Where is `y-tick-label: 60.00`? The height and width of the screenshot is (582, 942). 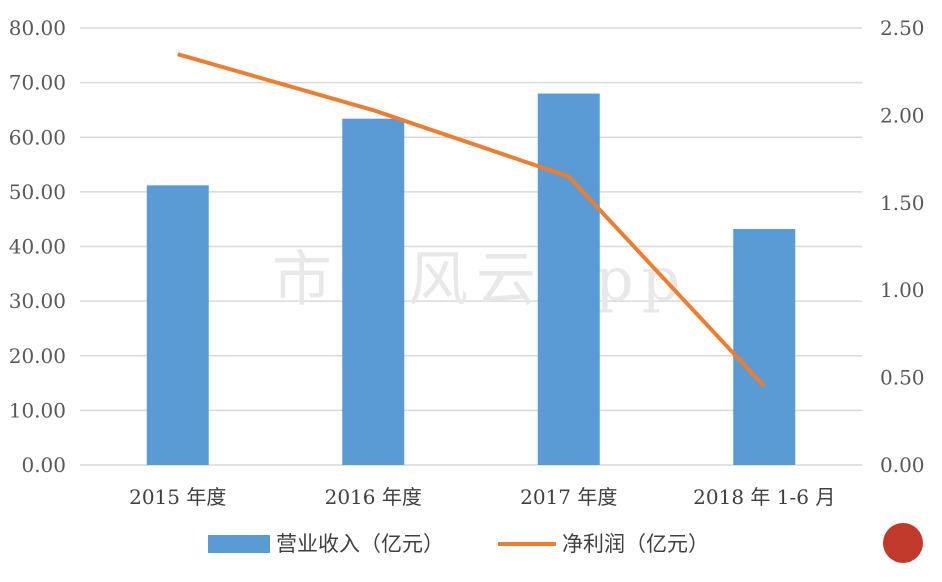 y-tick-label: 60.00 is located at coordinates (37, 137).